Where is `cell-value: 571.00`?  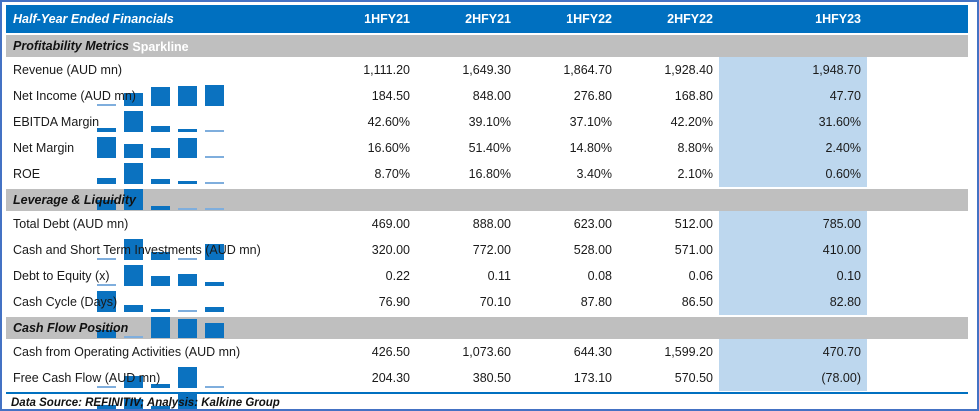
cell-value: 571.00 is located at coordinates (693, 250).